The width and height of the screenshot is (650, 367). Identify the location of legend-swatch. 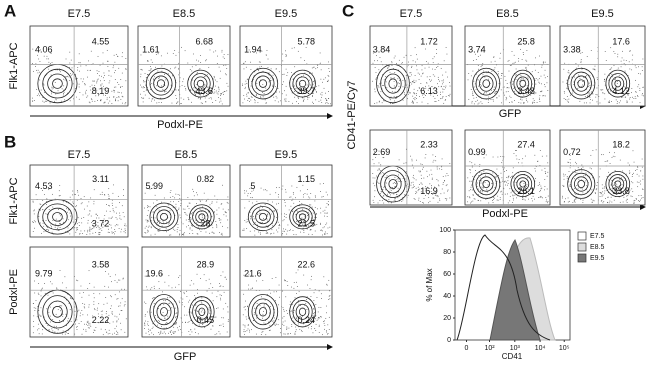
(582, 247).